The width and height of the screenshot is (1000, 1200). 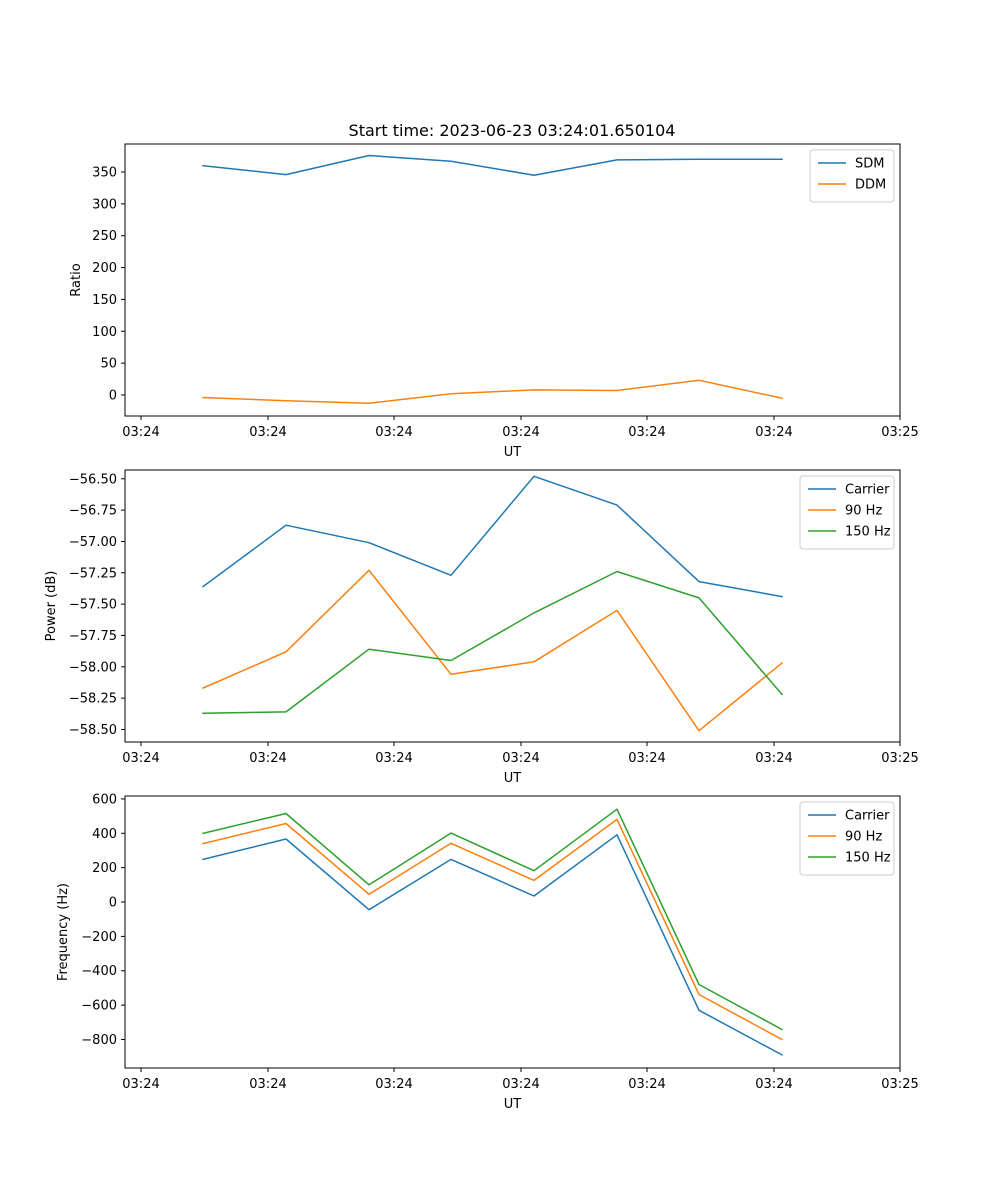 I want to click on y-tick-label: −58.00, so click(x=93, y=667).